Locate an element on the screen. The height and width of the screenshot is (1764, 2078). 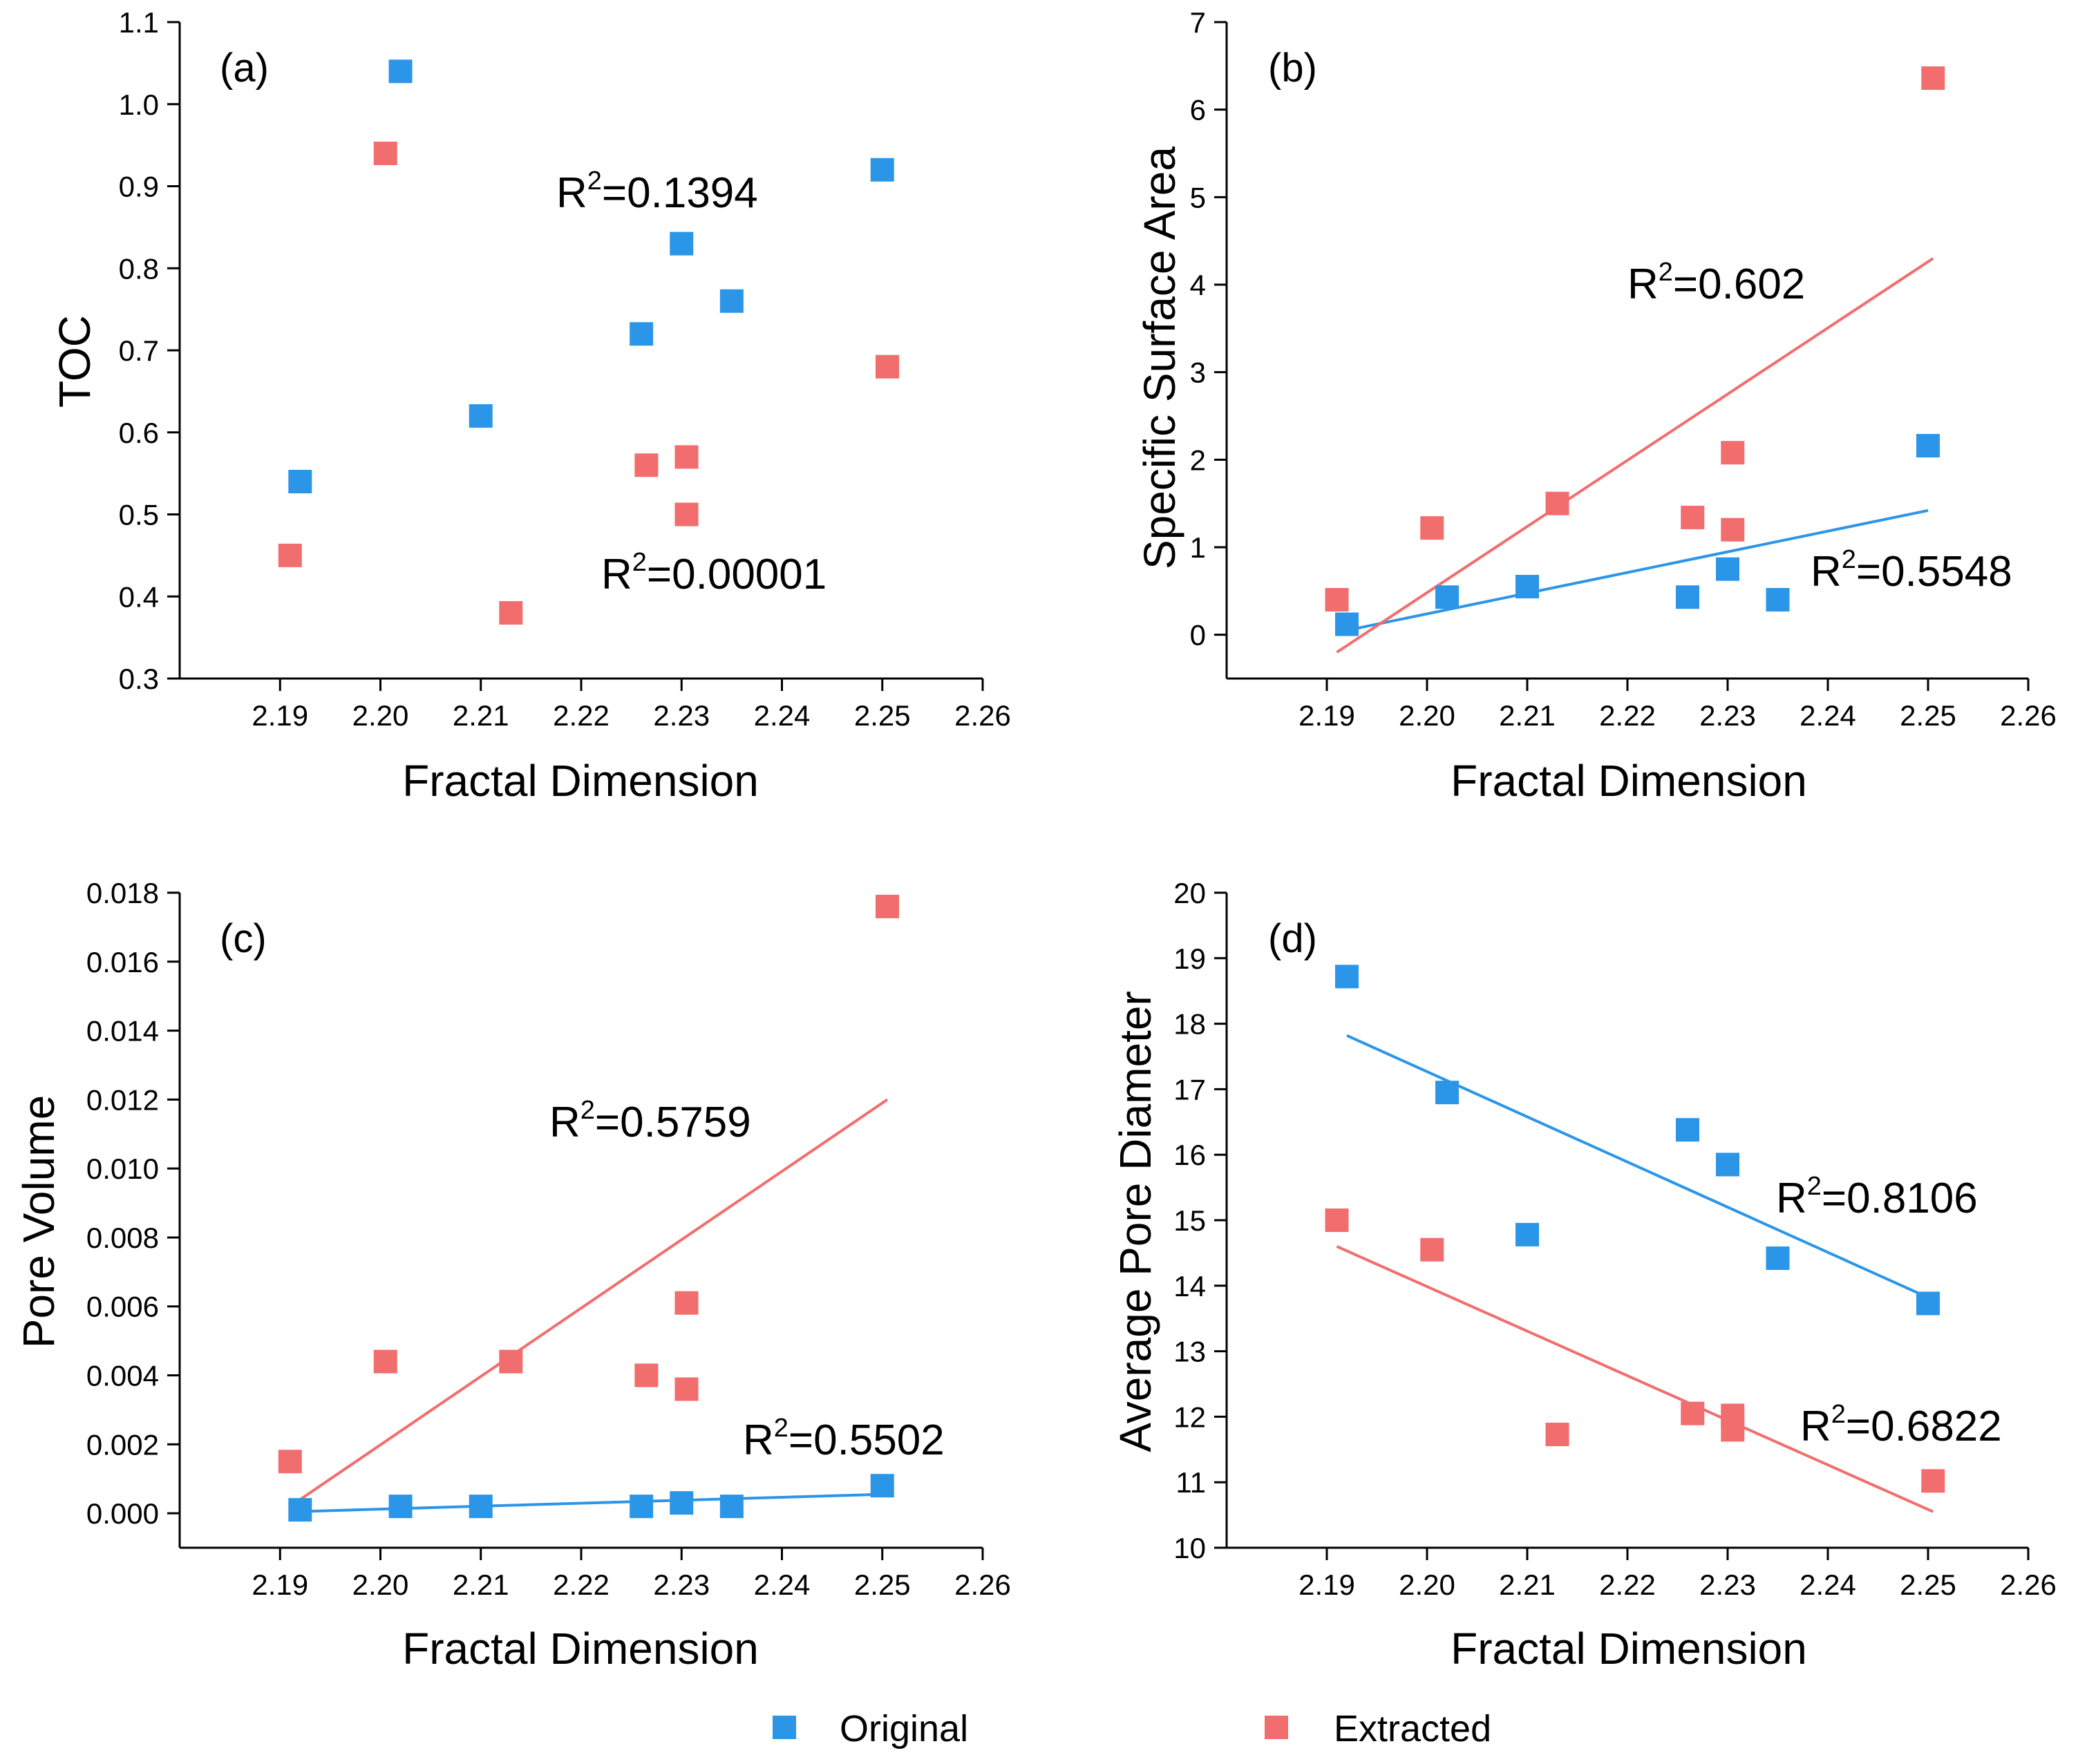
panel-b-label: (b) is located at coordinates (1292, 68).